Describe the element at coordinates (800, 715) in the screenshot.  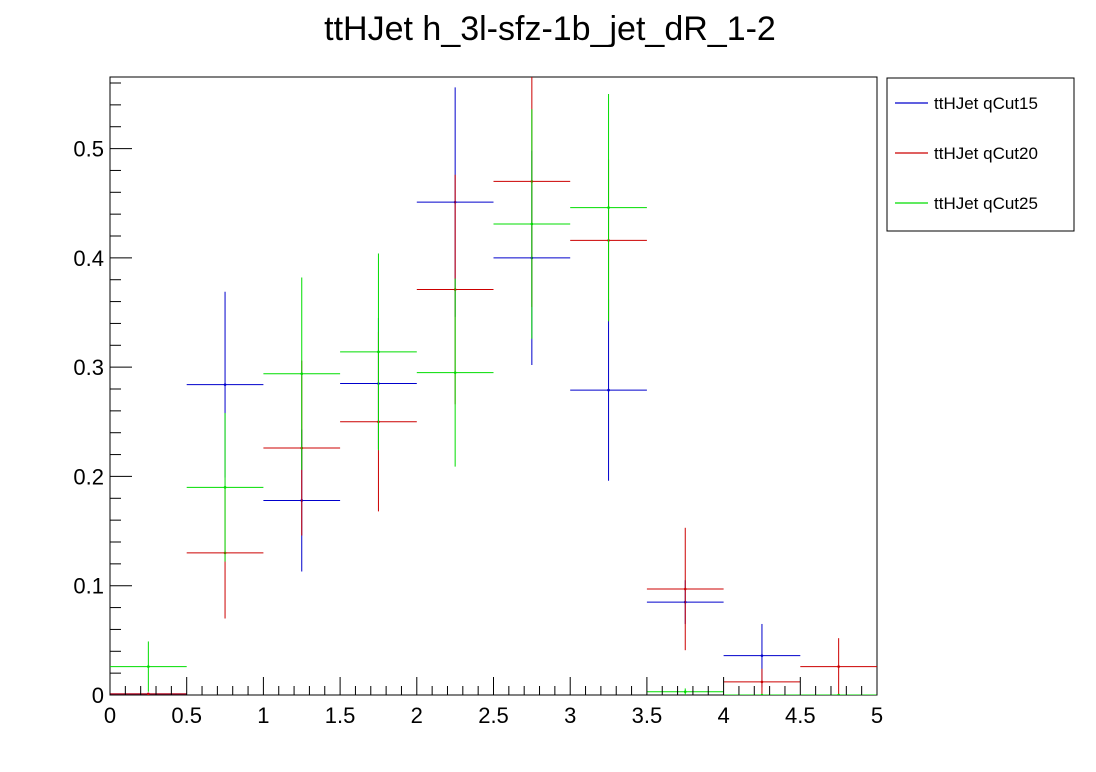
I see `x-tick-label: 4.5` at that location.